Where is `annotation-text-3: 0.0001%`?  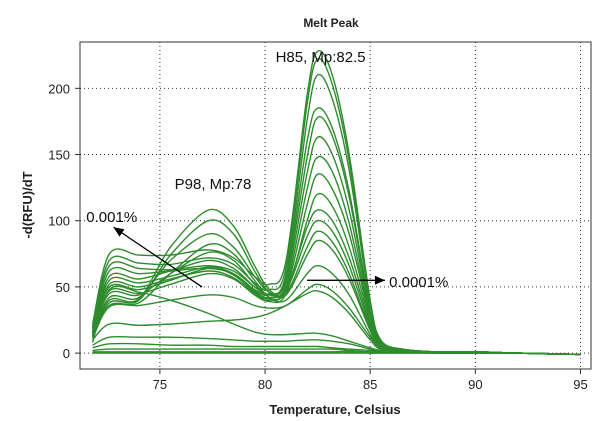 annotation-text-3: 0.0001% is located at coordinates (418, 282).